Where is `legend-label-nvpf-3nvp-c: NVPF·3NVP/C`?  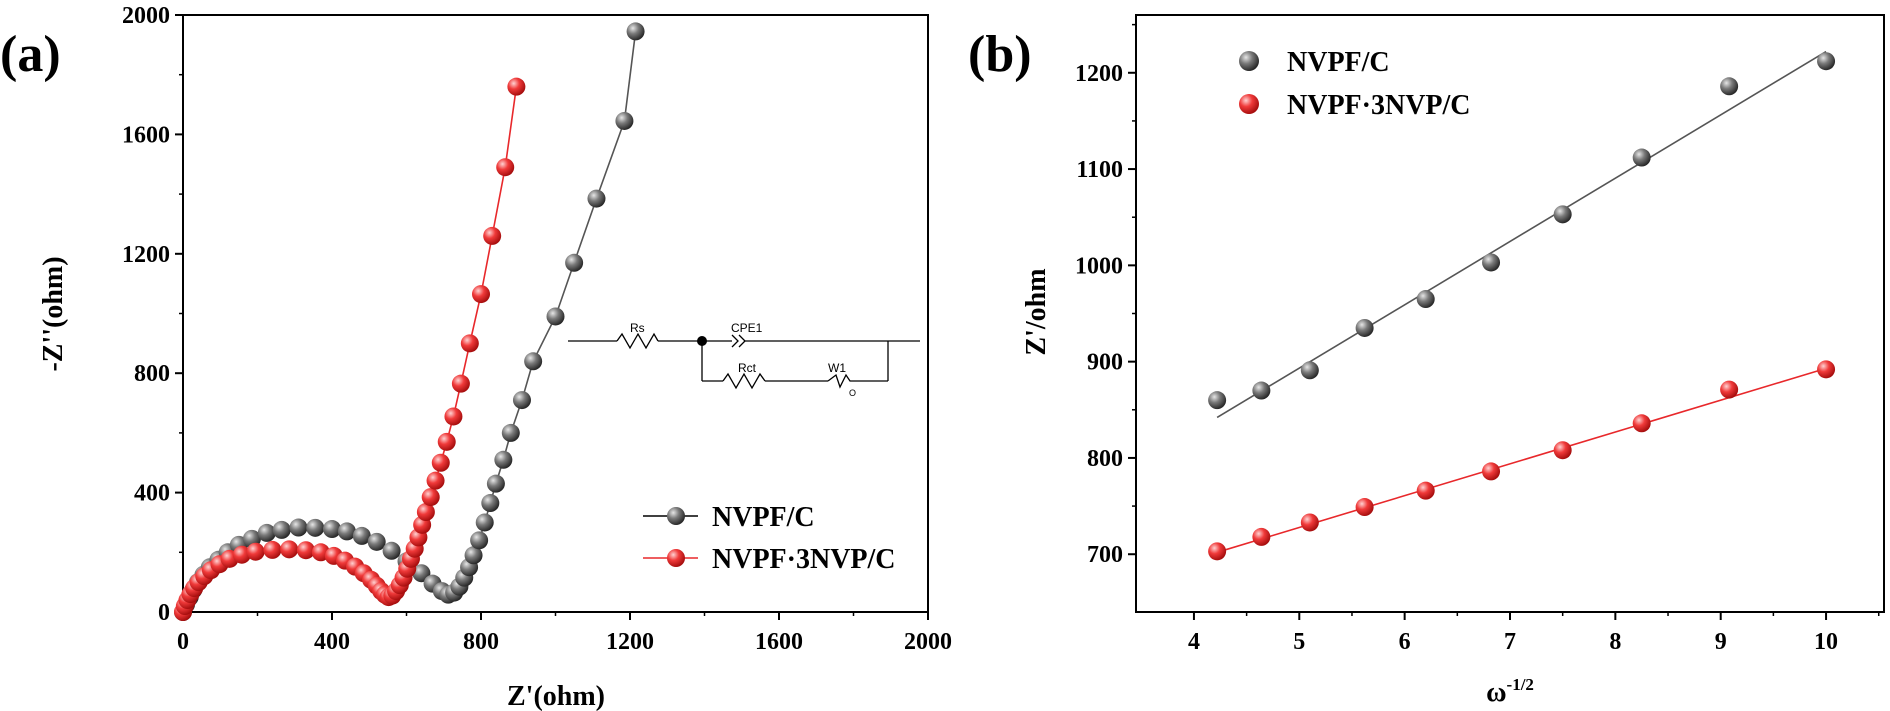 legend-label-nvpf-3nvp-c: NVPF·3NVP/C is located at coordinates (804, 559).